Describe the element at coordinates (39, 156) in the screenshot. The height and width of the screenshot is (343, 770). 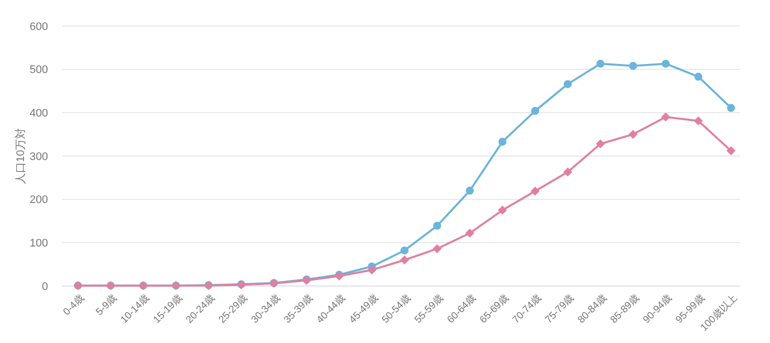
I see `y-tick-label: 300` at that location.